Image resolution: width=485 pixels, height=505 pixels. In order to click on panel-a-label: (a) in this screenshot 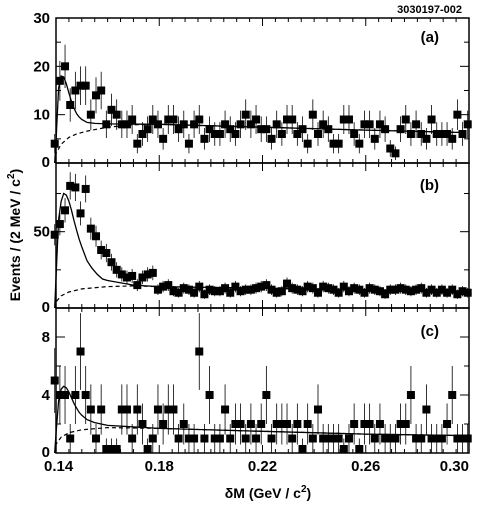, I will do `click(430, 37)`.